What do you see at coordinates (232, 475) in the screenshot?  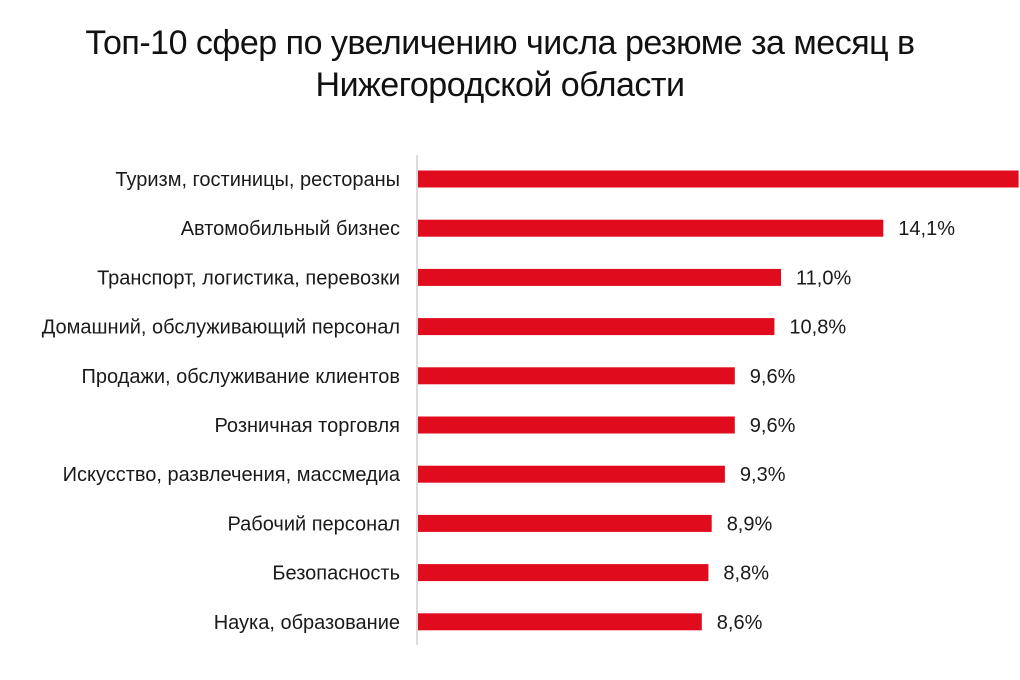 I see `category-label: Искусство, развлечения, массмедиа` at bounding box center [232, 475].